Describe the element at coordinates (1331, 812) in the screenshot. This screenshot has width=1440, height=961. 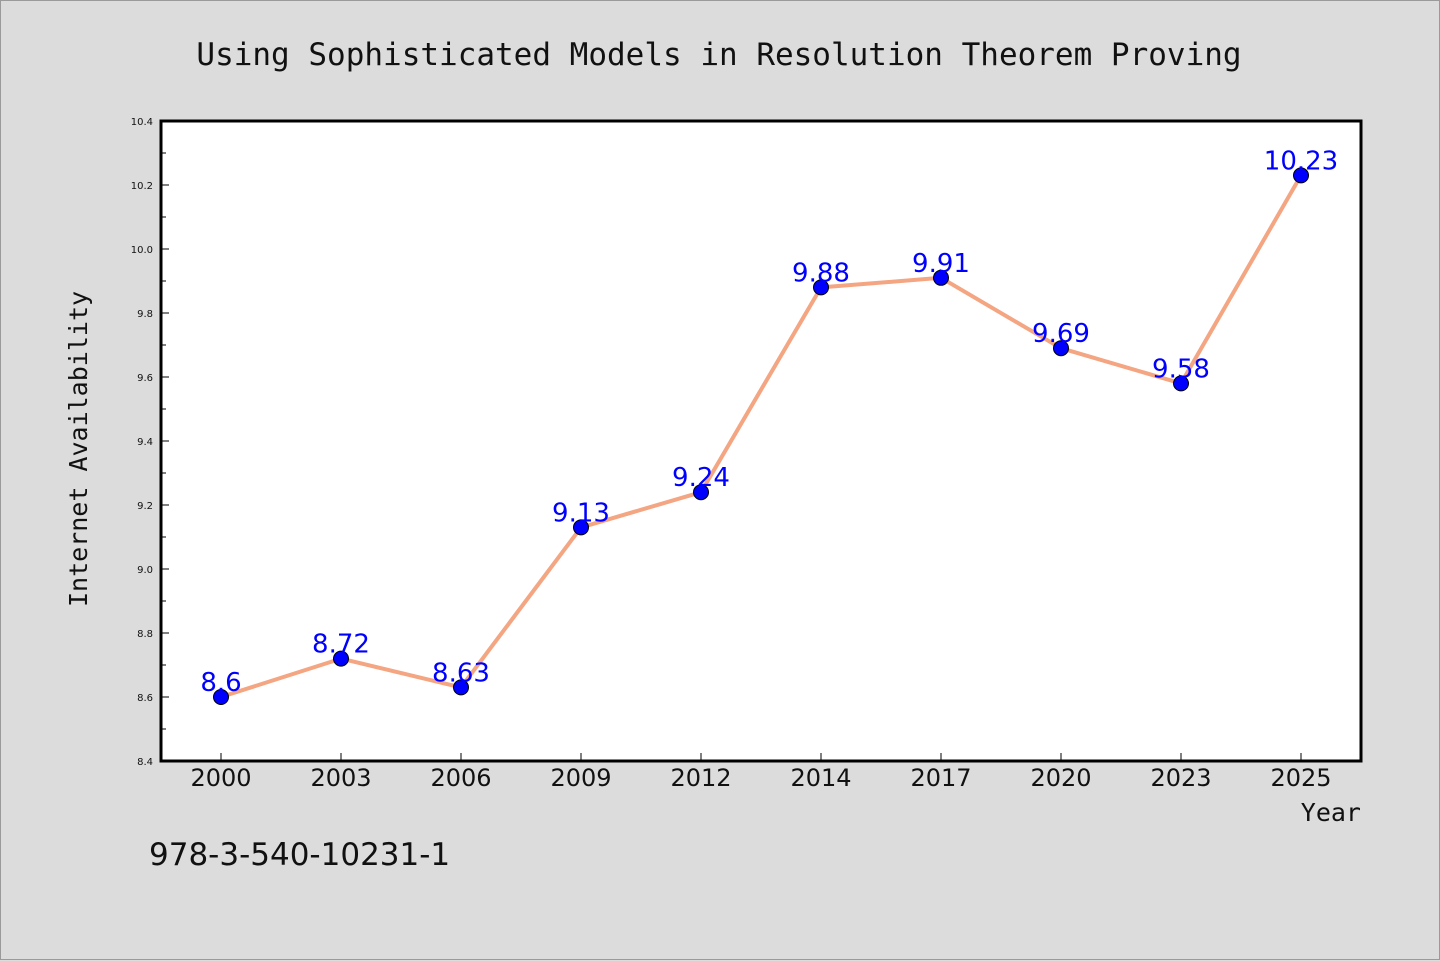
I see `x-axis-label: Year` at that location.